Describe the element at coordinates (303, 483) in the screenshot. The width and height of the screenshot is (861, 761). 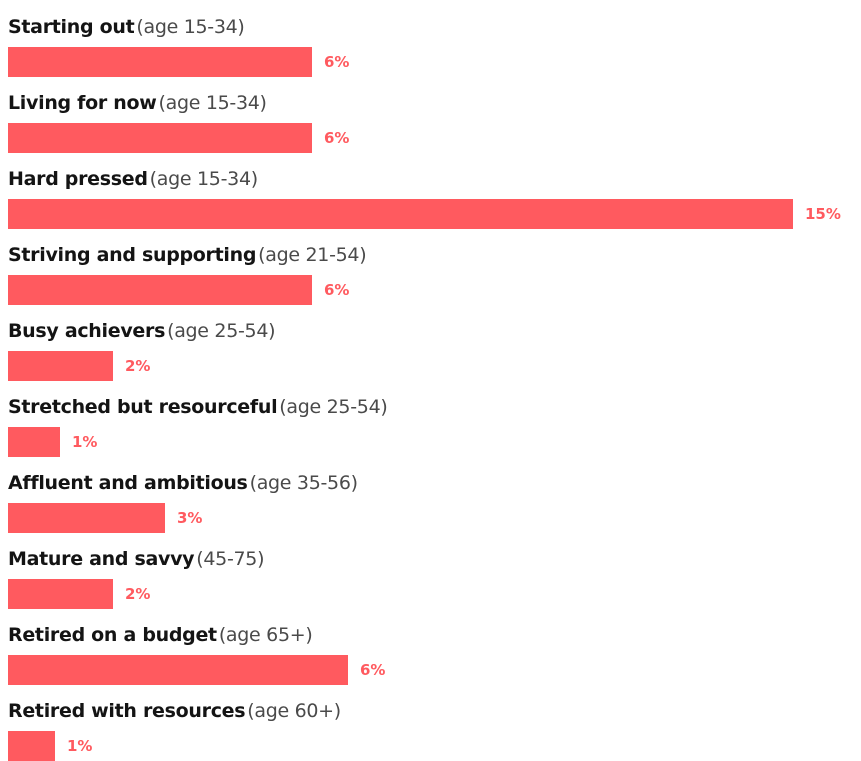
I see `segment-age-range: (age 35-56)` at that location.